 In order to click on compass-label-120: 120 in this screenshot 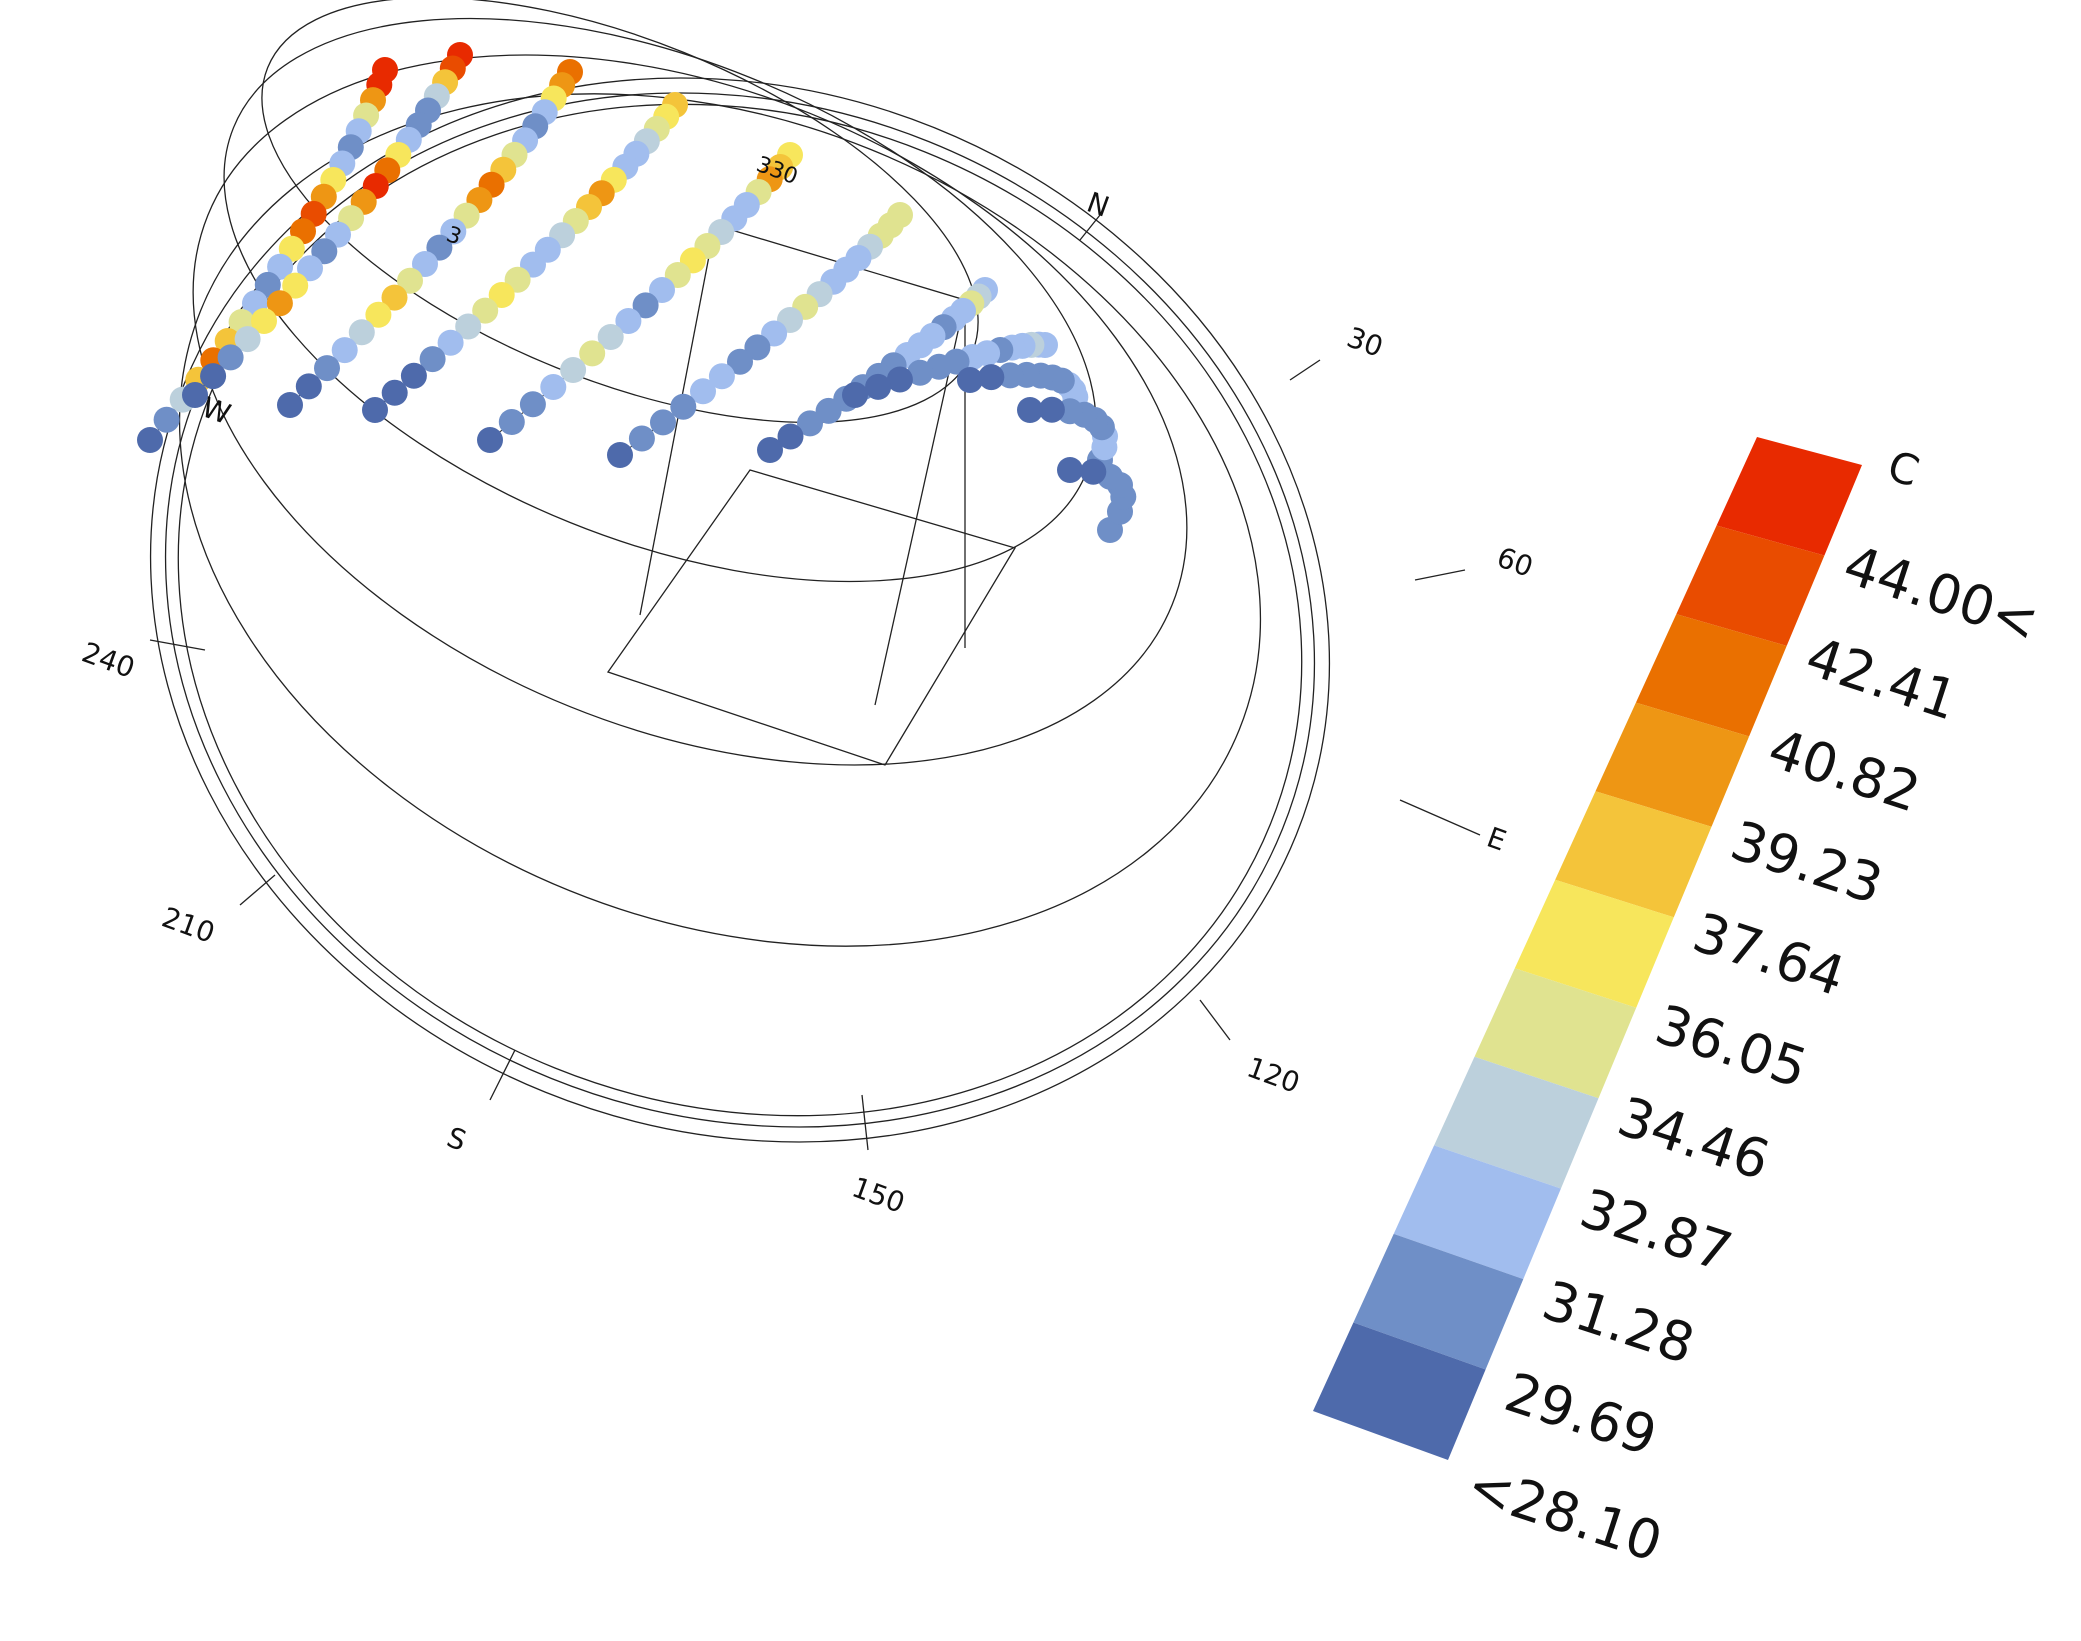, I will do `click(1274, 1075)`.